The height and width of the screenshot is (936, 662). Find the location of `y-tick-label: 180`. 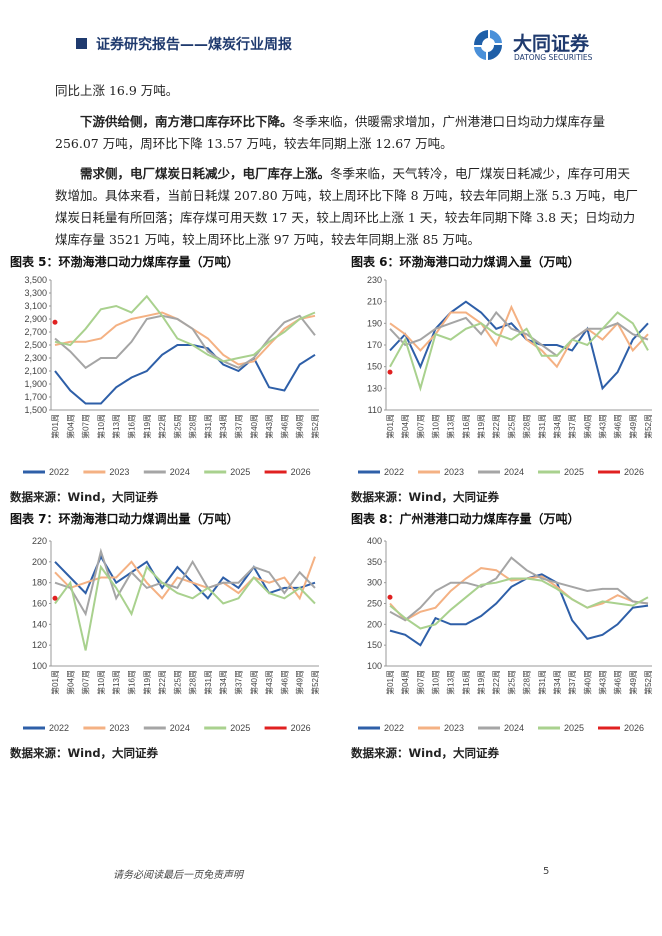

y-tick-label: 180 is located at coordinates (39, 583).